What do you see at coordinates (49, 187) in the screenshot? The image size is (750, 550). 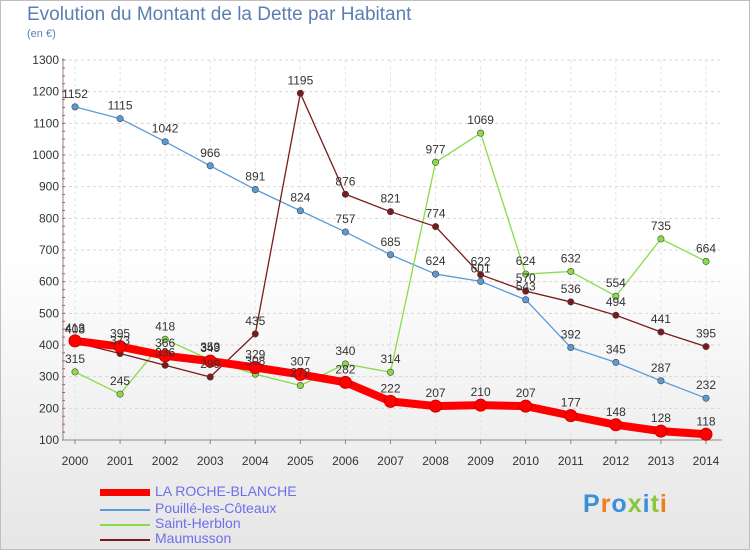 I see `y-tick-label: 900` at bounding box center [49, 187].